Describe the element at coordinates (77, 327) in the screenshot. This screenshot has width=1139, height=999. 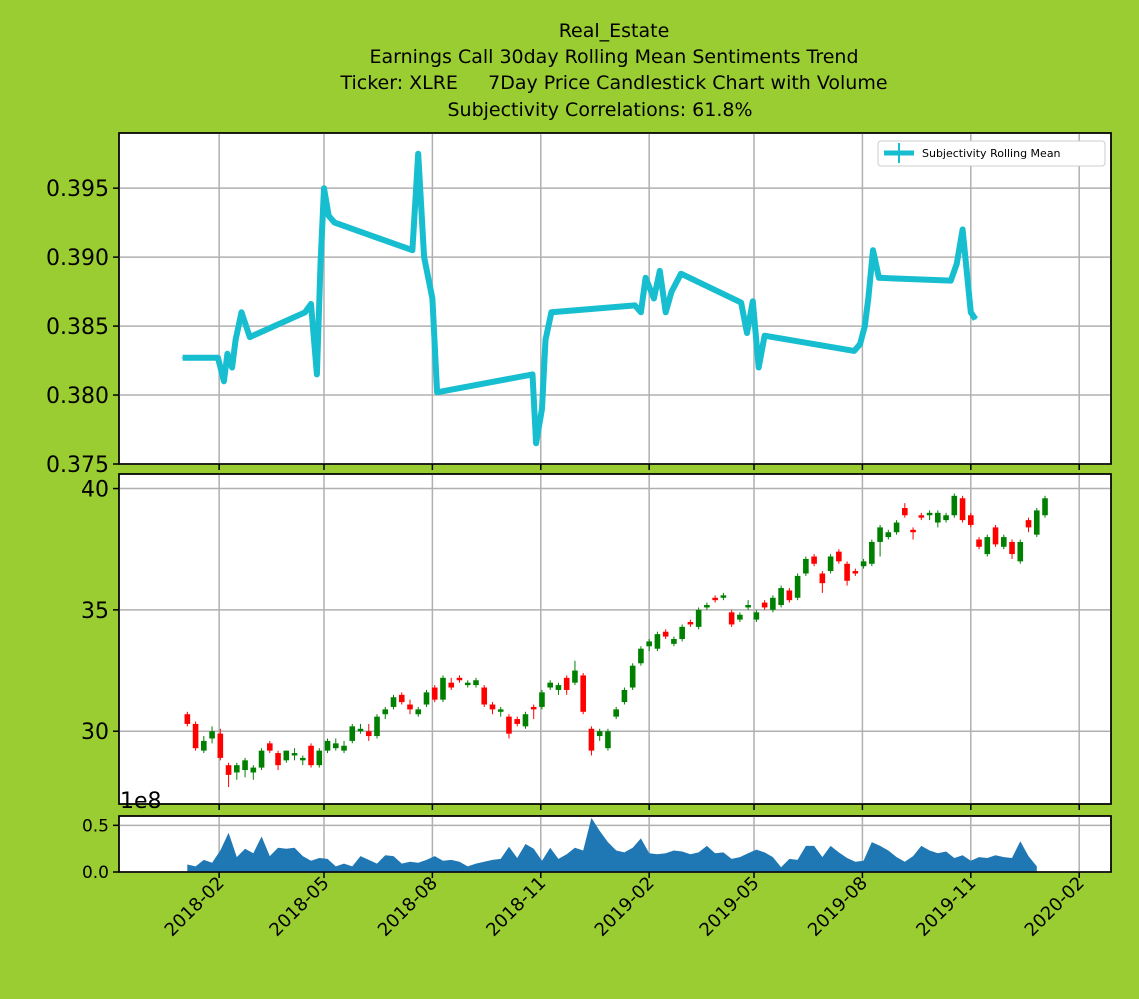
I see `y-tick-label-sentiment: 0.385` at that location.